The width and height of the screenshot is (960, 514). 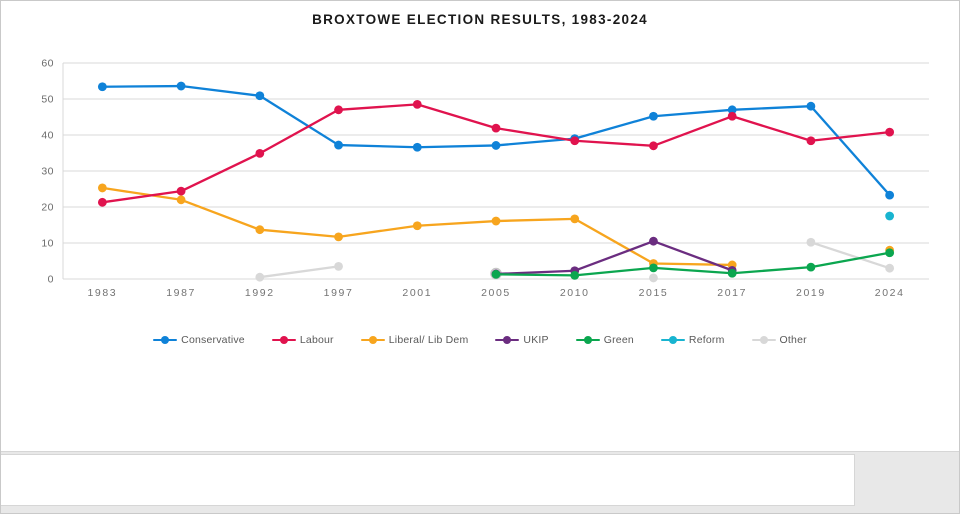 I want to click on legend-label: Liberal/ Lib Dem, so click(x=428, y=340).